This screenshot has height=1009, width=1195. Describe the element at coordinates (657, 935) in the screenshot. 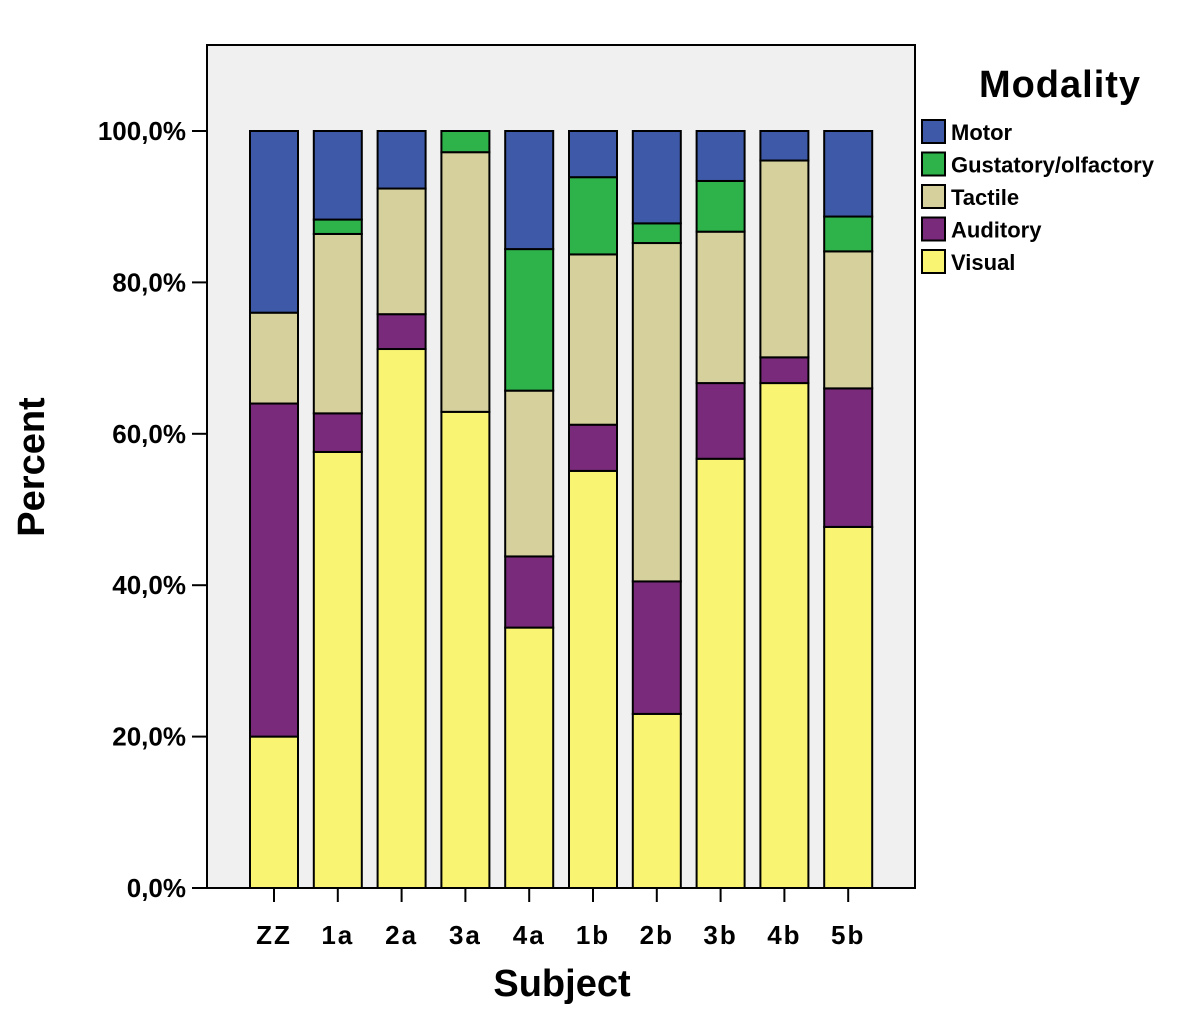

I see `x-tick-label: 2b` at that location.